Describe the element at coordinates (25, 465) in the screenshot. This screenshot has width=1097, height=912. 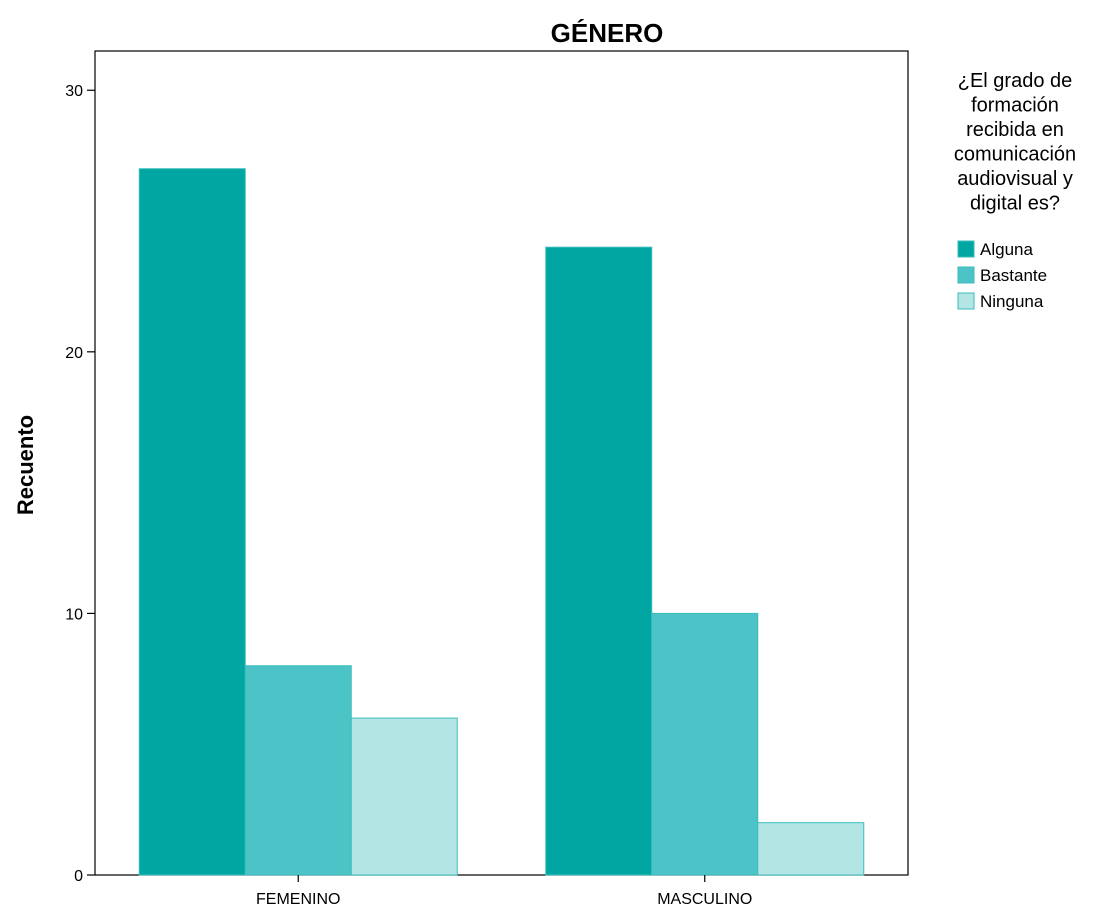
I see `y-axis-label: Recuento` at that location.